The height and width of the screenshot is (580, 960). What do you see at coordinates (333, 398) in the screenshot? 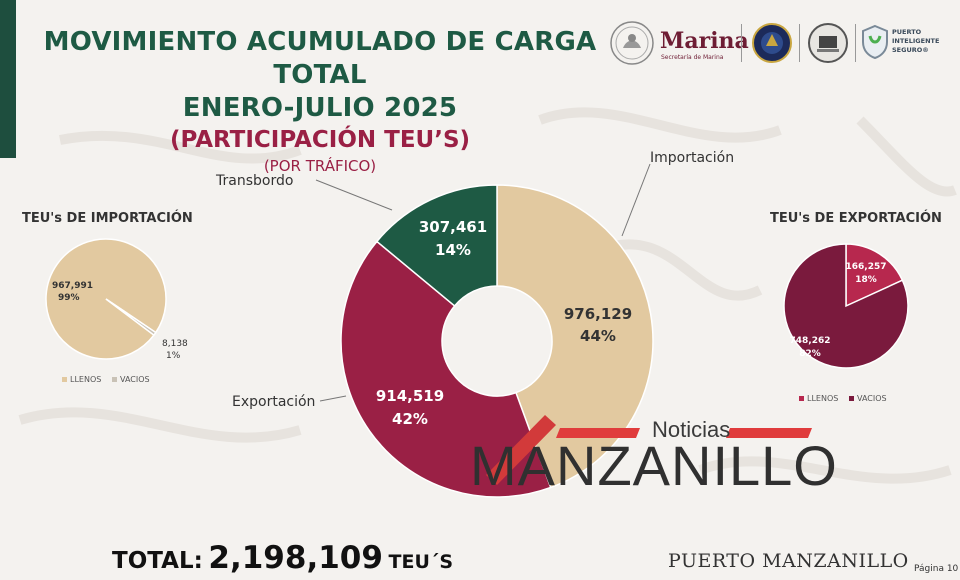
I see `exportacion-leader-line` at bounding box center [333, 398].